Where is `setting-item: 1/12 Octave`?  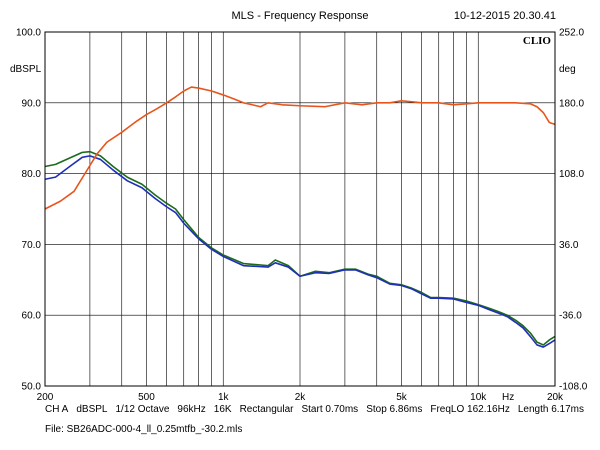
setting-item: 1/12 Octave is located at coordinates (142, 409).